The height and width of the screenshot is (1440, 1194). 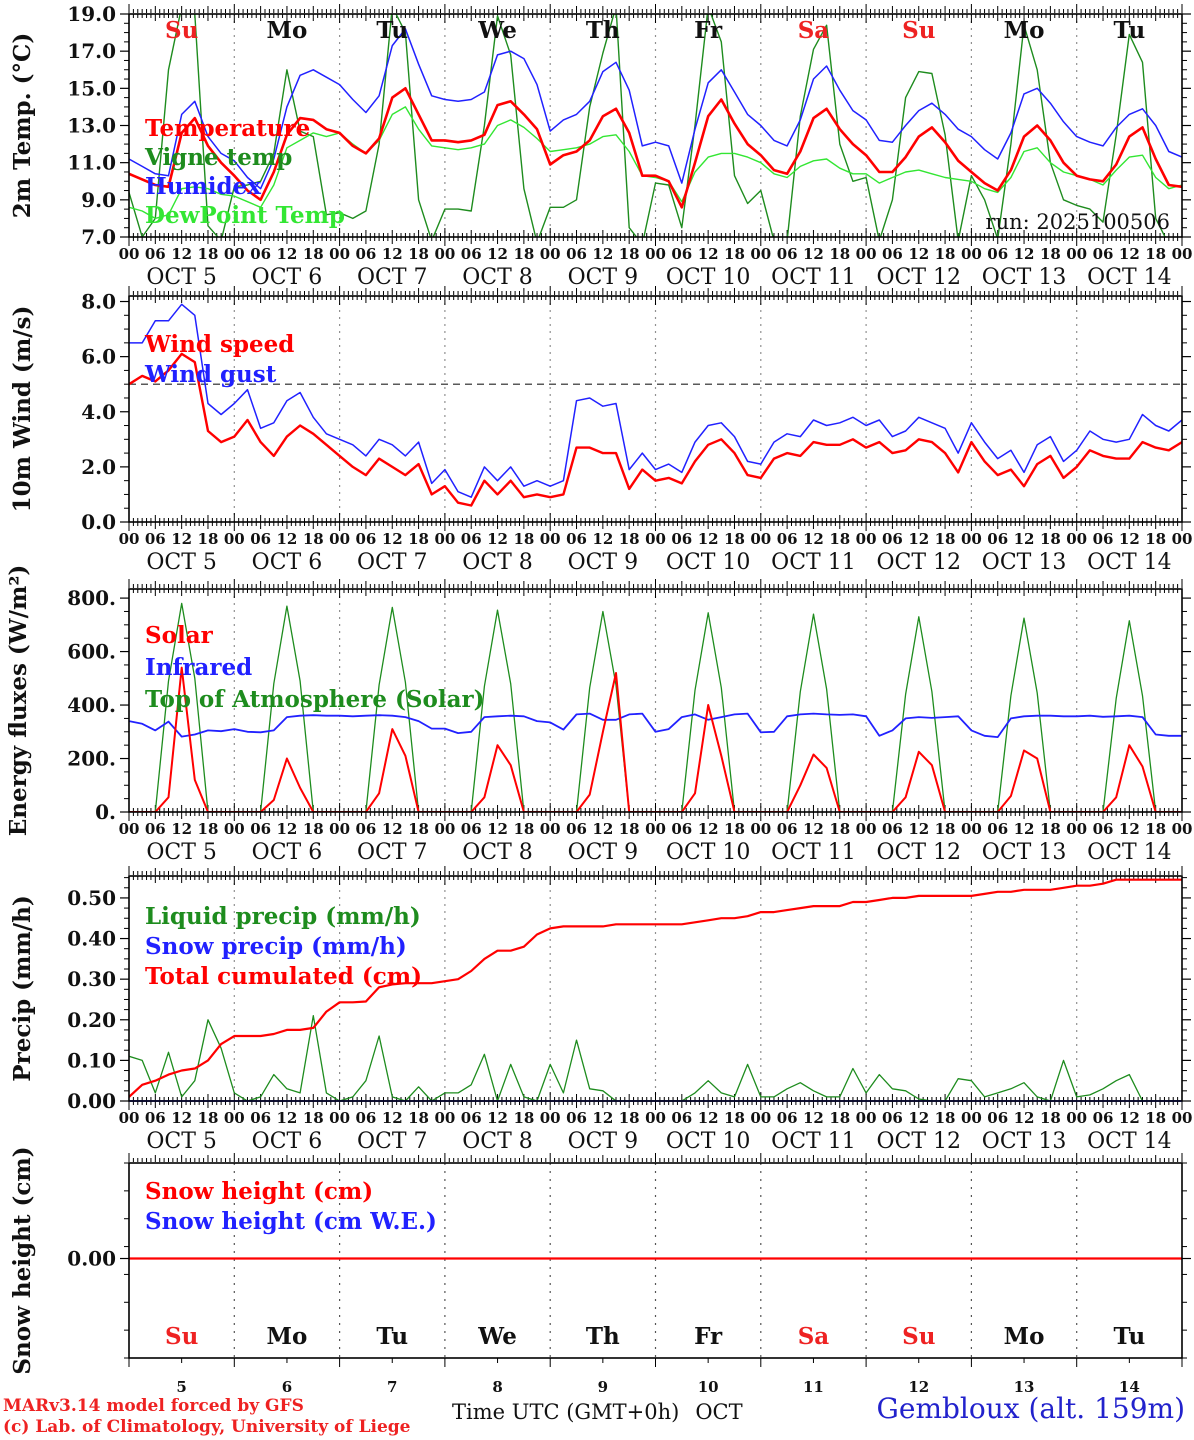 I want to click on y-tick-label: 0., so click(x=105, y=812).